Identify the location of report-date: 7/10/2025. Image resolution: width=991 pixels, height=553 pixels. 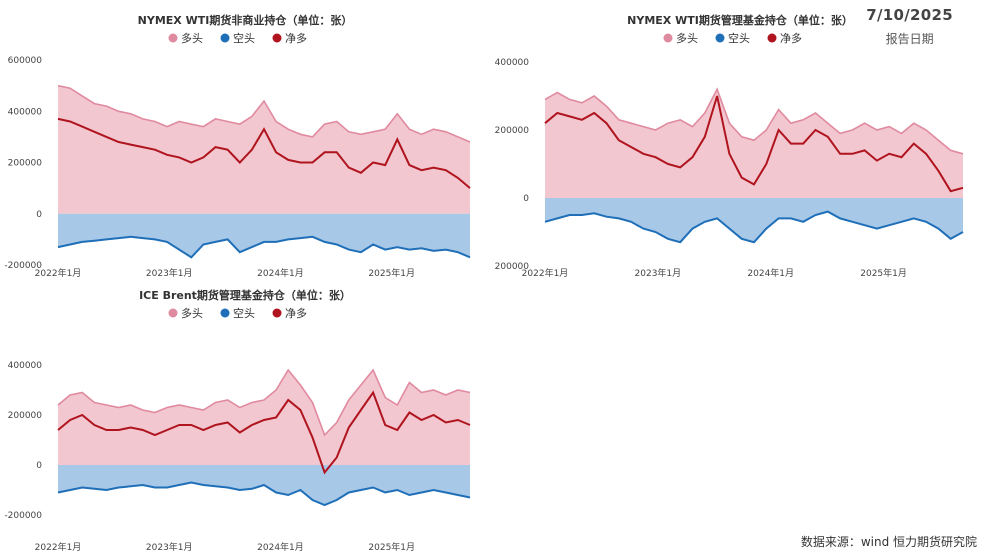
(909, 15).